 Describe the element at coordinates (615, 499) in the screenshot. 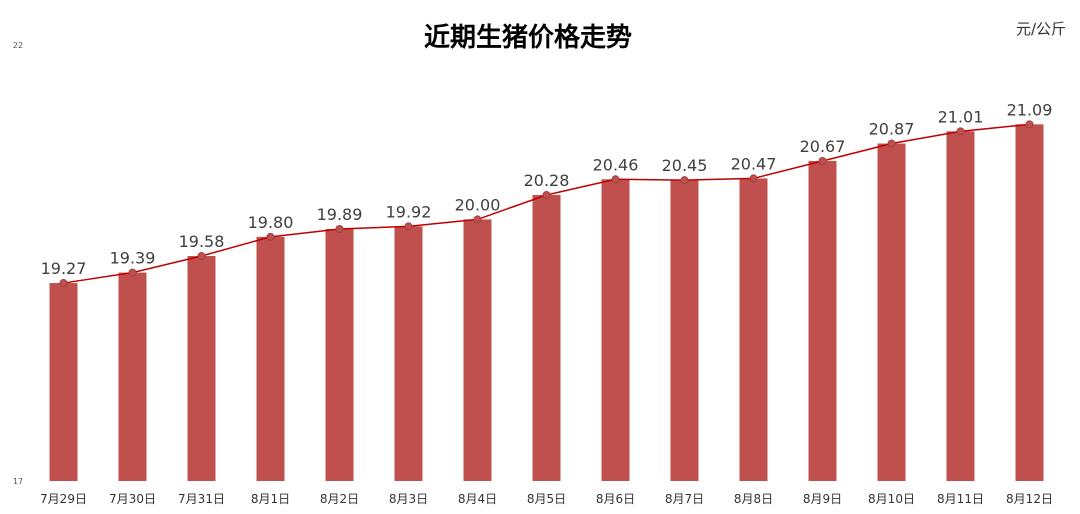

I see `x-tick-label: 8月6日` at that location.